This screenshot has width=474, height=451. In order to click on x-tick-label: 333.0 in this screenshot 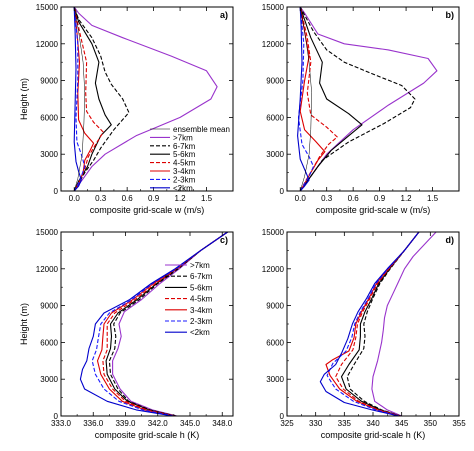, I will do `click(61, 423)`.